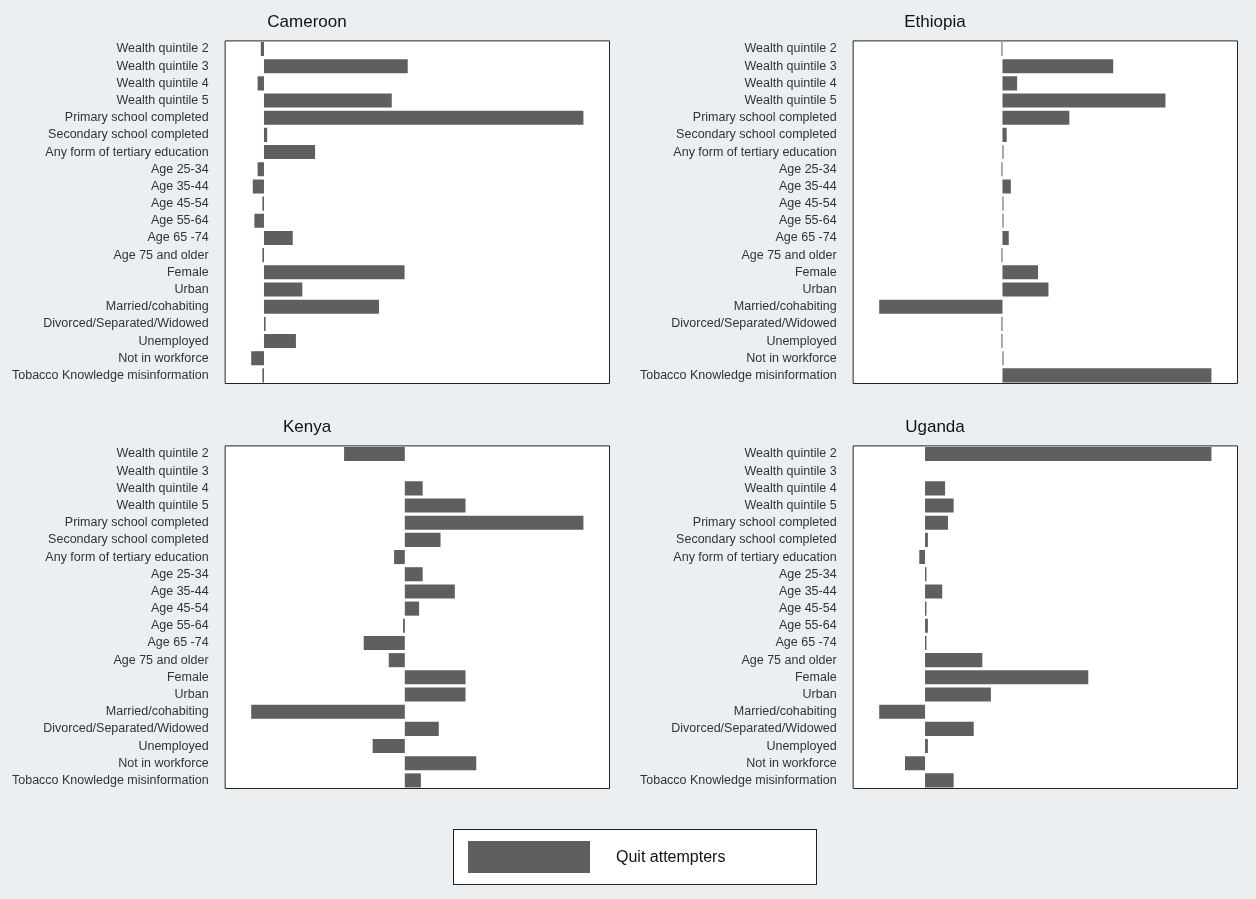 The image size is (1256, 899). I want to click on chart-title: Cameroon, so click(307, 21).